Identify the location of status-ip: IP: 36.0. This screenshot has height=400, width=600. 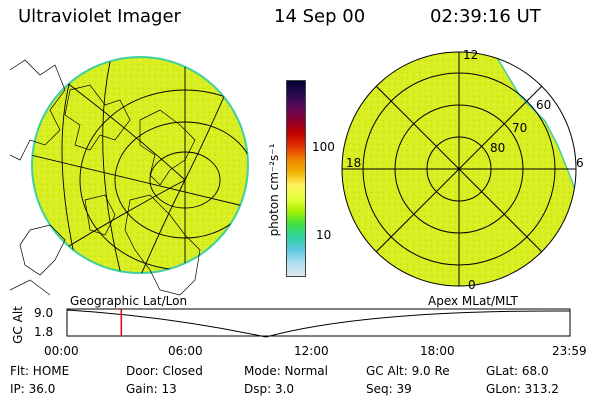
(33, 389).